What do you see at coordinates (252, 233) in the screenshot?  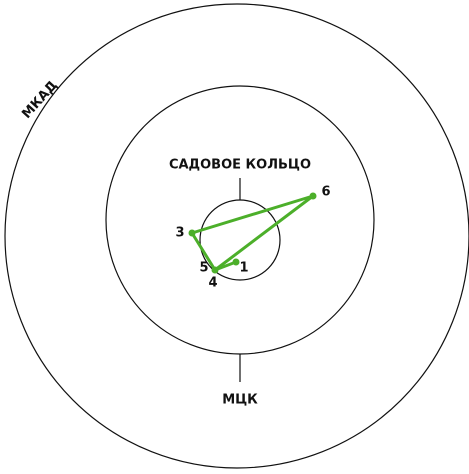 I see `route` at bounding box center [252, 233].